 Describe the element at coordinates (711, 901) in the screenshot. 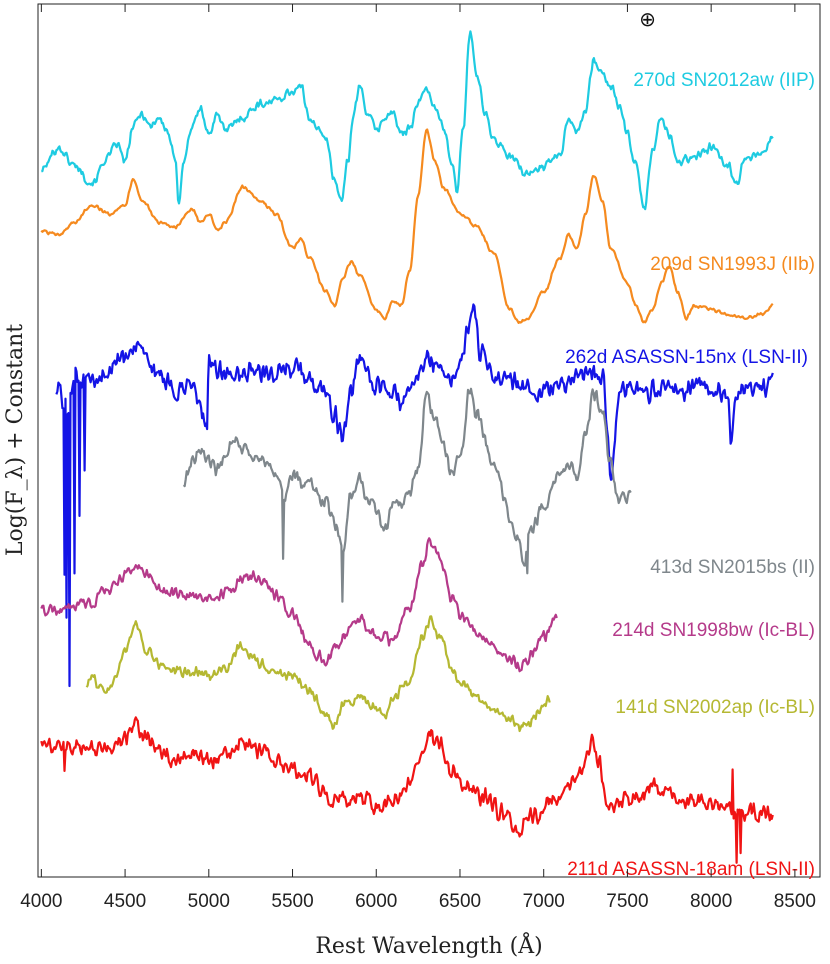

I see `x-tick-label-8: 8000` at that location.